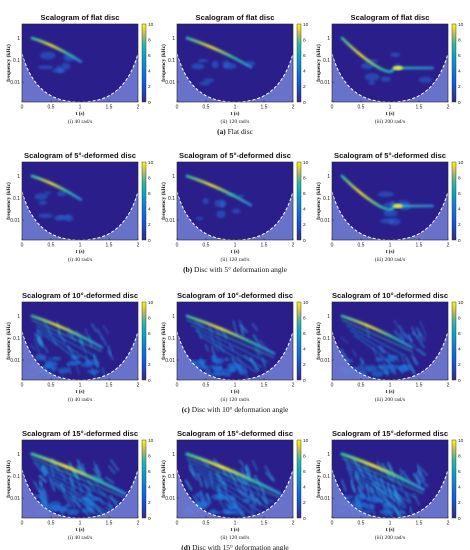 This screenshot has width=470, height=550. What do you see at coordinates (293, 246) in the screenshot?
I see `x-tick-label: 2` at bounding box center [293, 246].